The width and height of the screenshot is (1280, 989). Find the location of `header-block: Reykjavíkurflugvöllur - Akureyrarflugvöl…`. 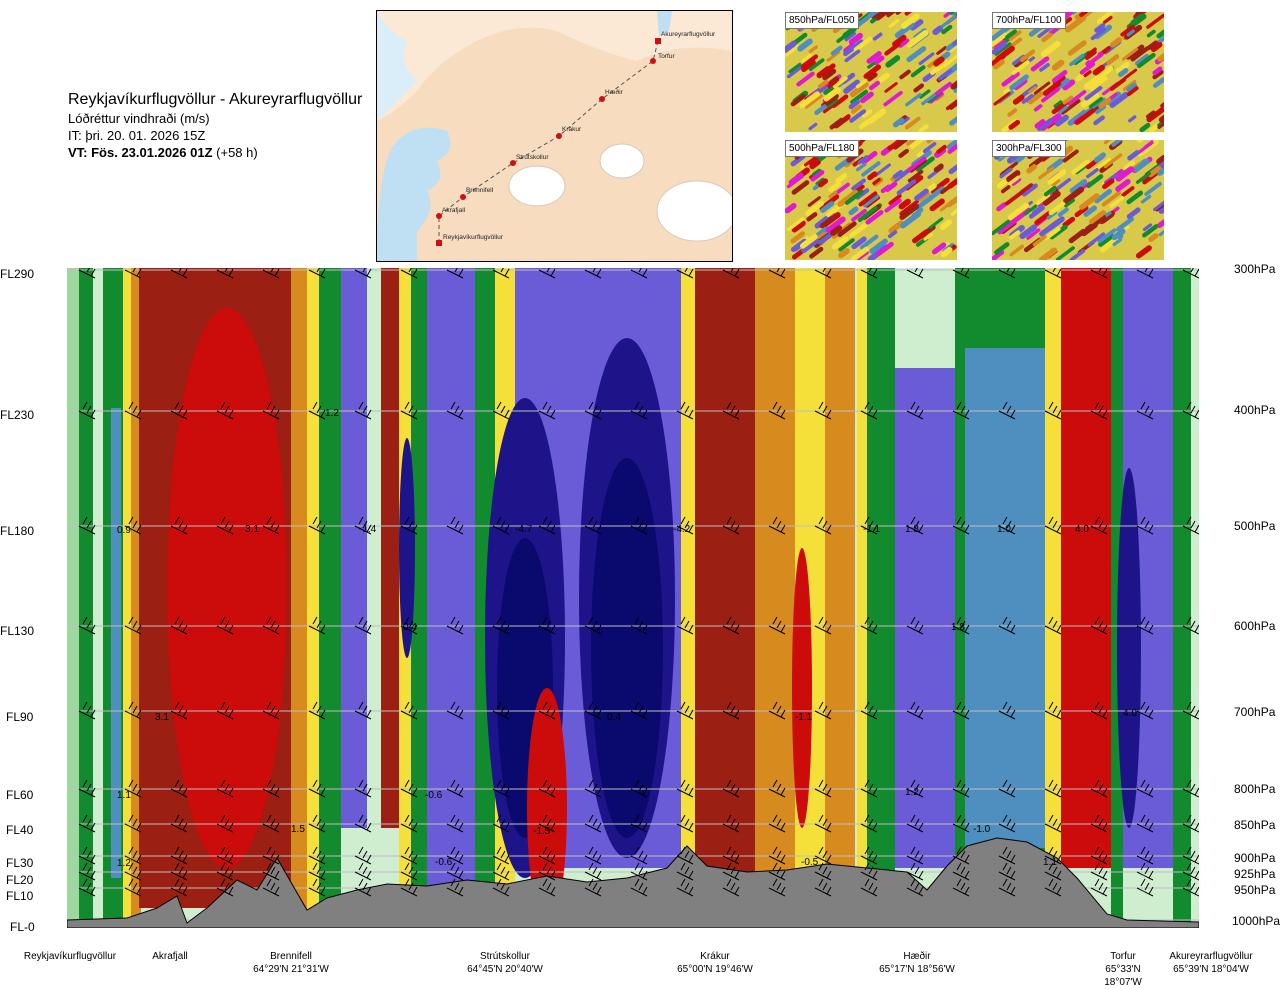

header-block: Reykjavíkurflugvöllur - Akureyrarflugvöl… is located at coordinates (215, 125).